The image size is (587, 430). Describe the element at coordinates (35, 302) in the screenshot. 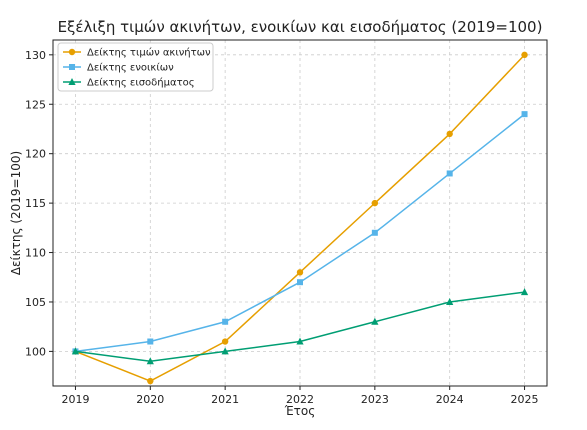

I see `y-tick-label: 105` at that location.